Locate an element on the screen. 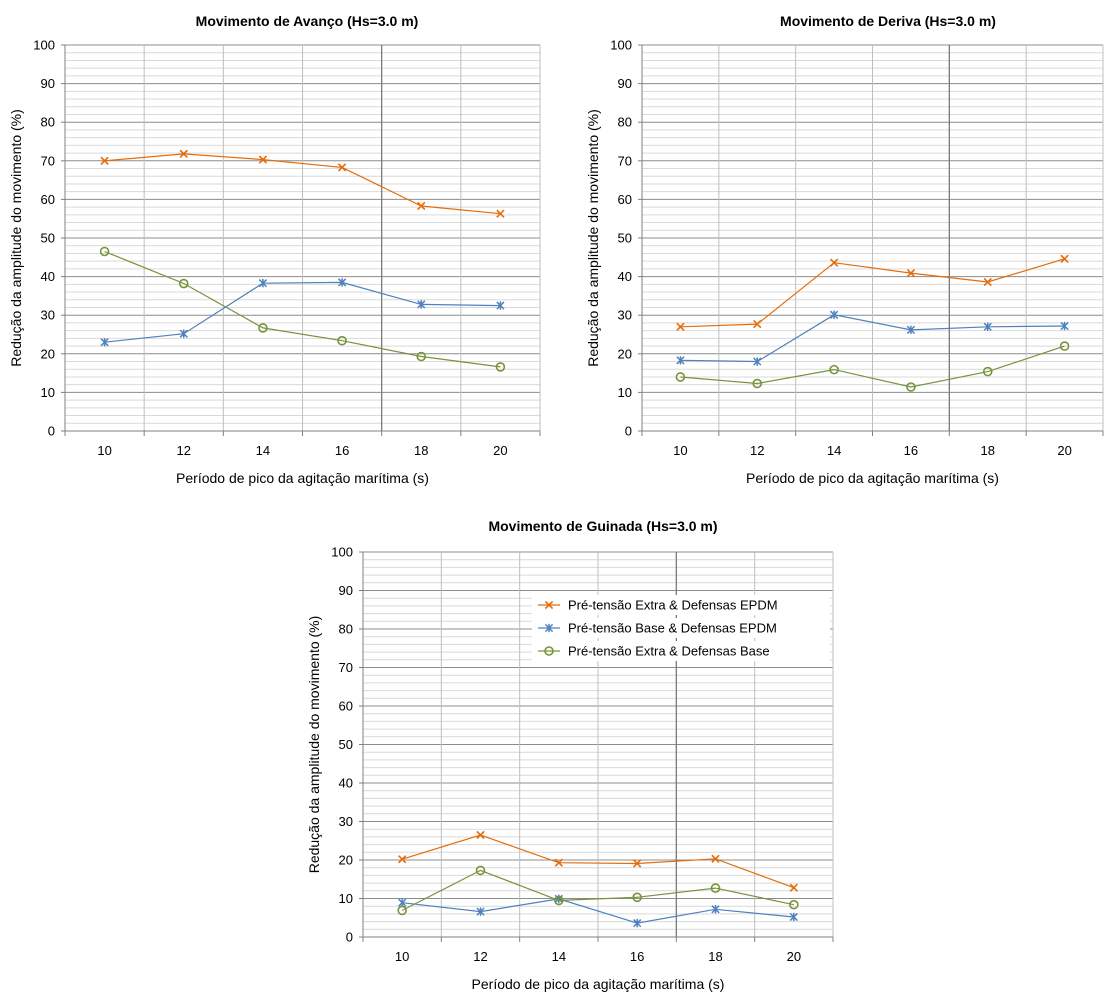  y-tick-label: 10 is located at coordinates (346, 898).